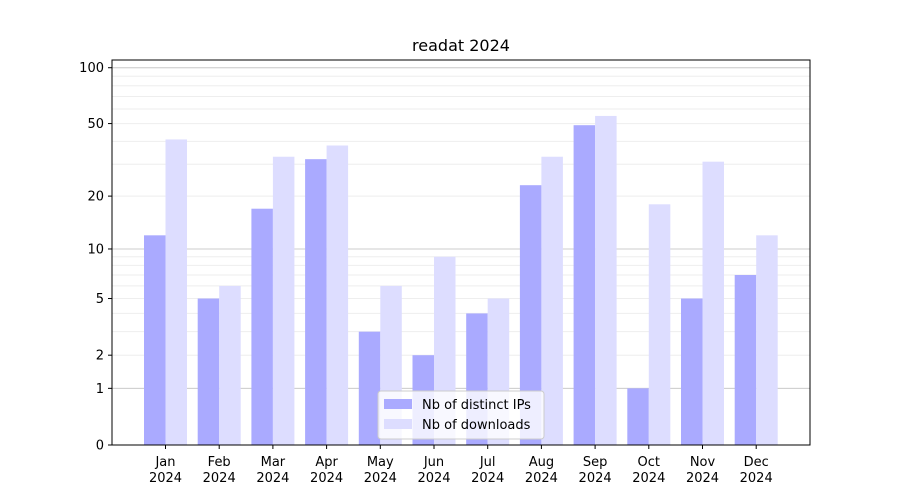  Describe the element at coordinates (95, 197) in the screenshot. I see `y-tick-label: 20` at that location.